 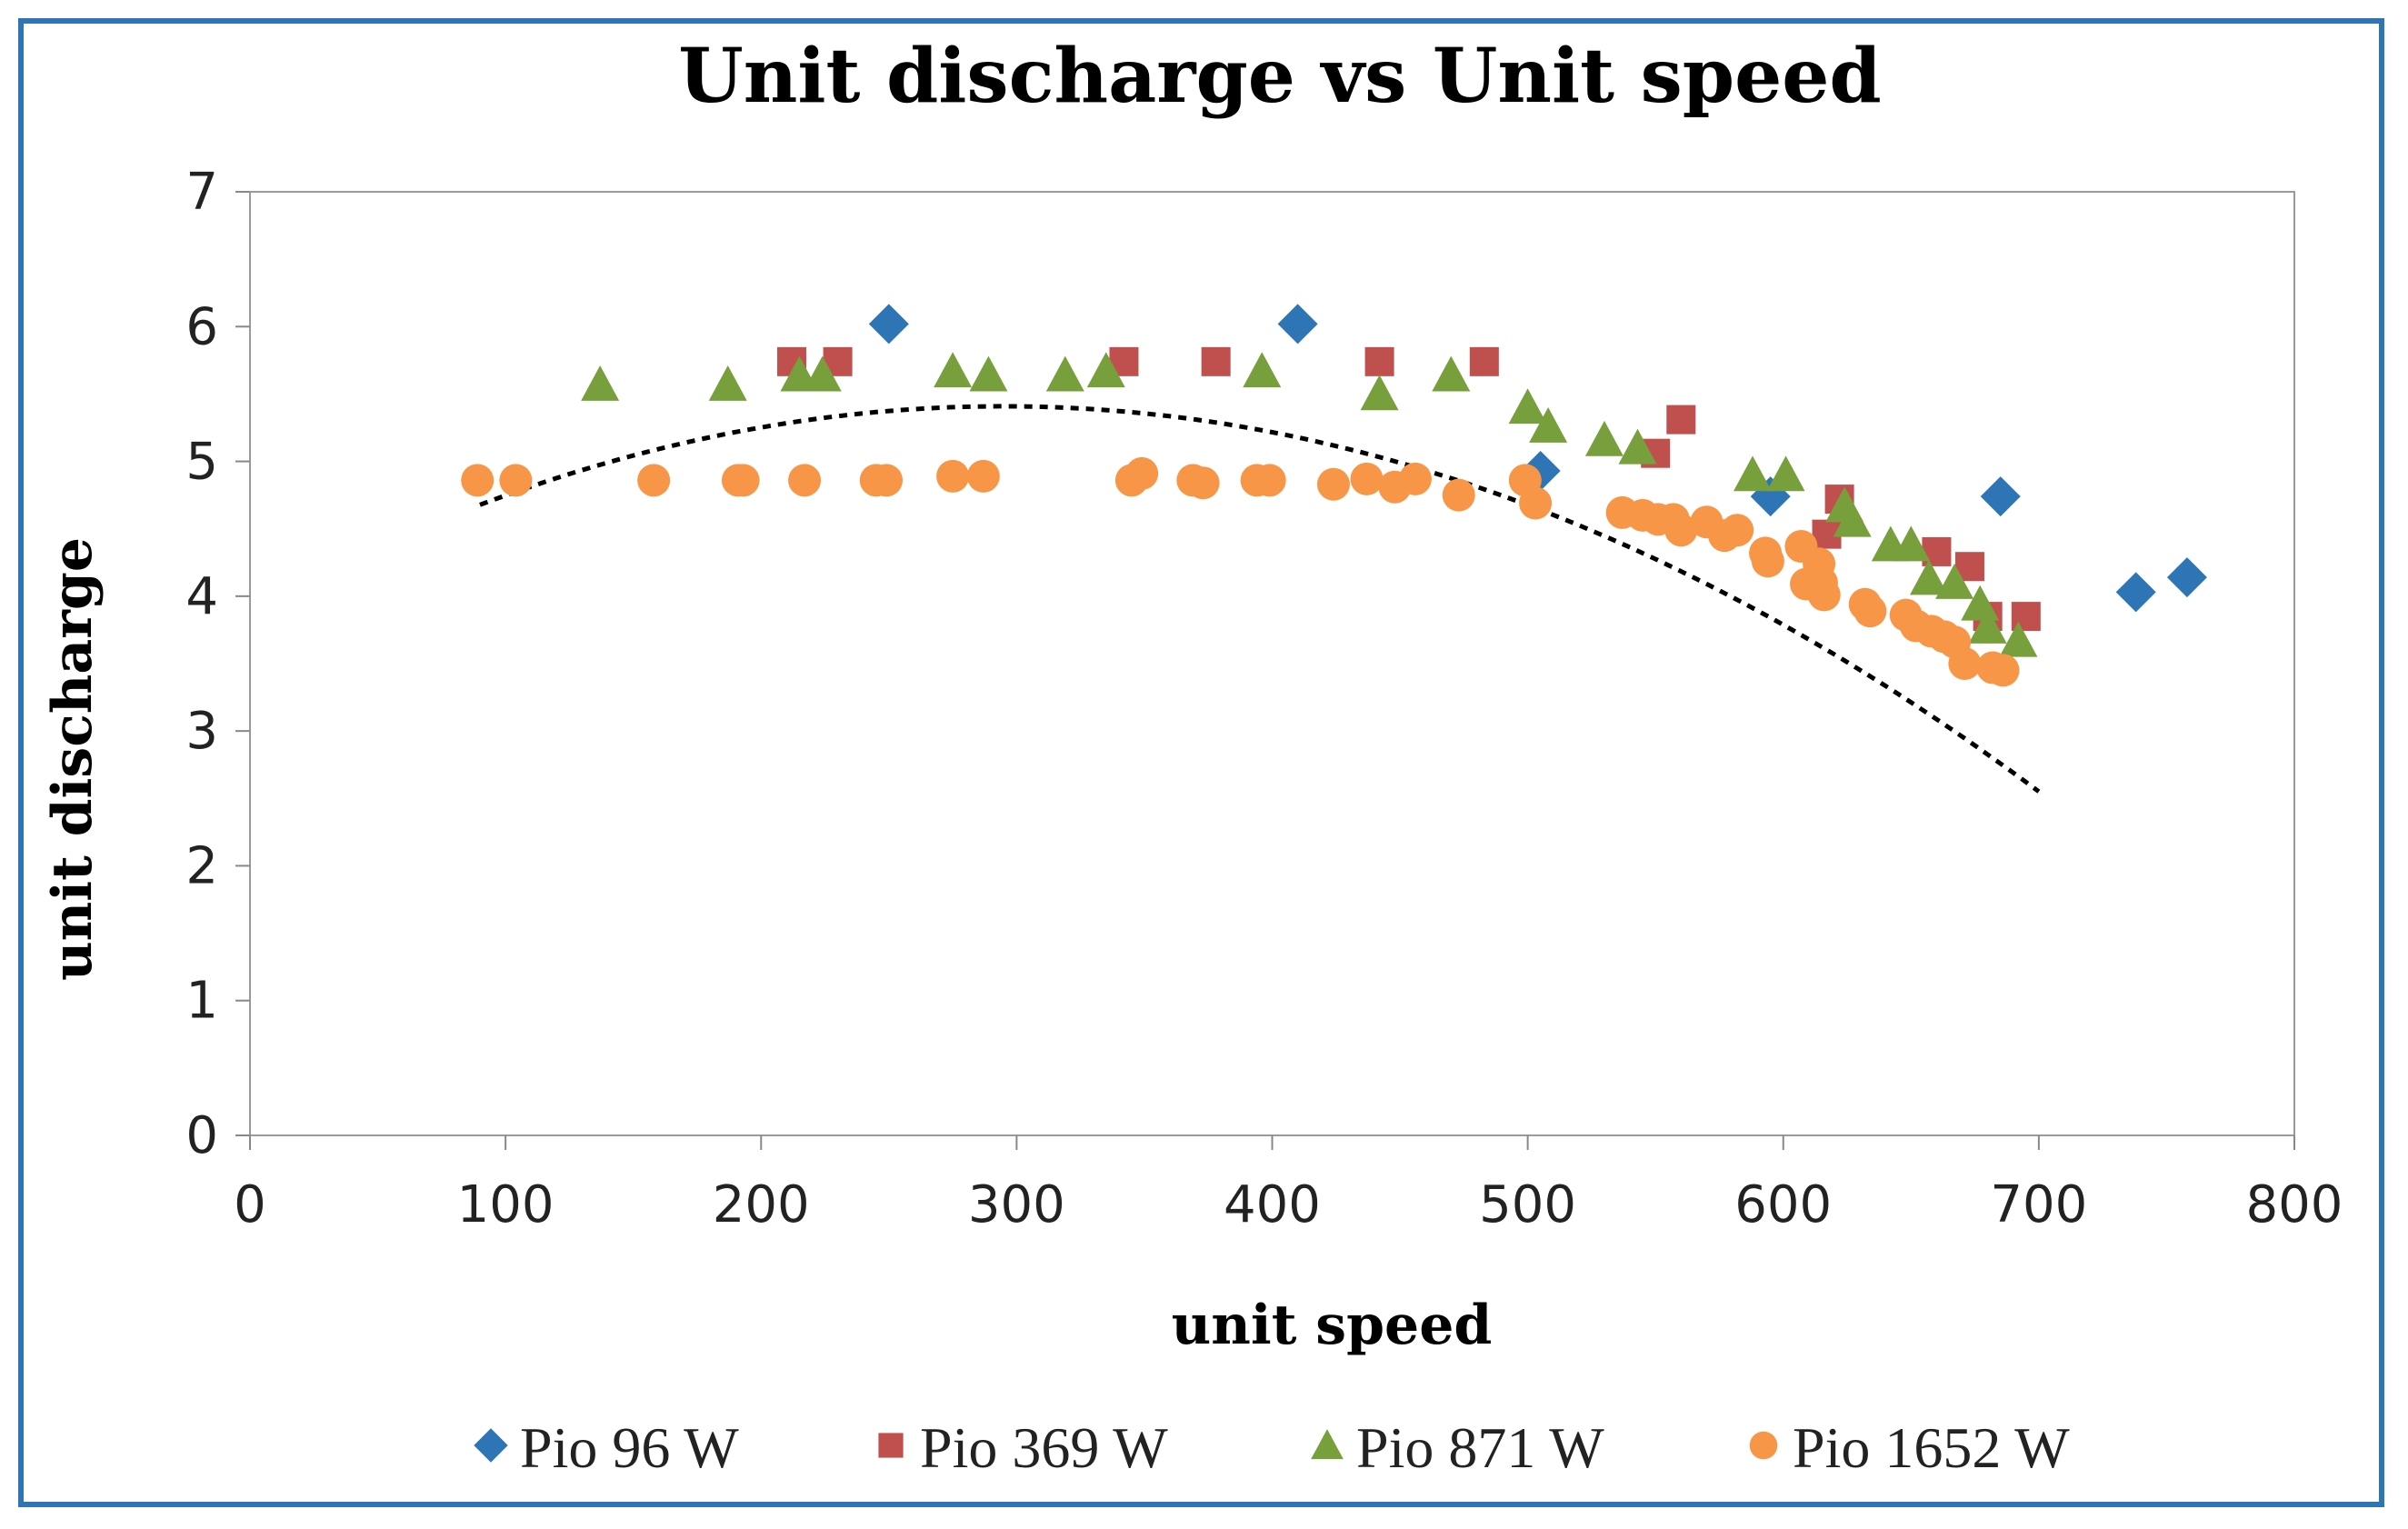 I want to click on legend-label: Pio 1652 W, so click(x=1931, y=1447).